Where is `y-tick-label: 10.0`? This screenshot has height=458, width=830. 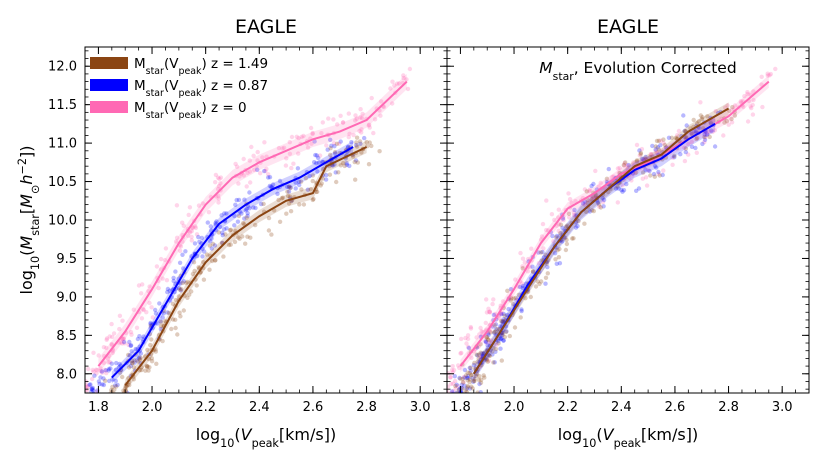
y-tick-label: 10.0 is located at coordinates (62, 221).